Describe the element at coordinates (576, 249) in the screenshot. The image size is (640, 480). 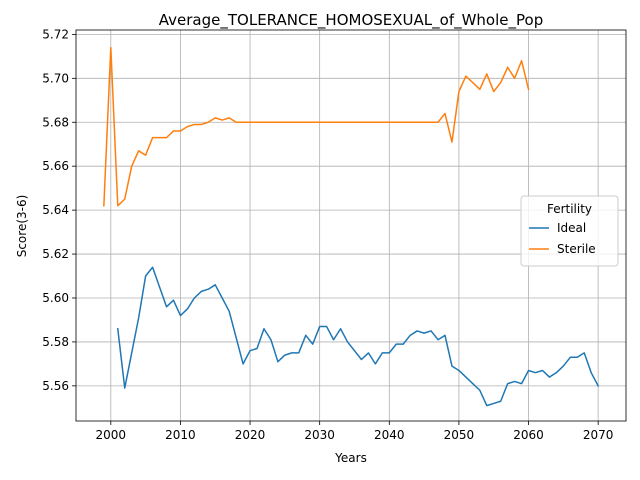
I see `legend-label-sterile: Sterile` at that location.